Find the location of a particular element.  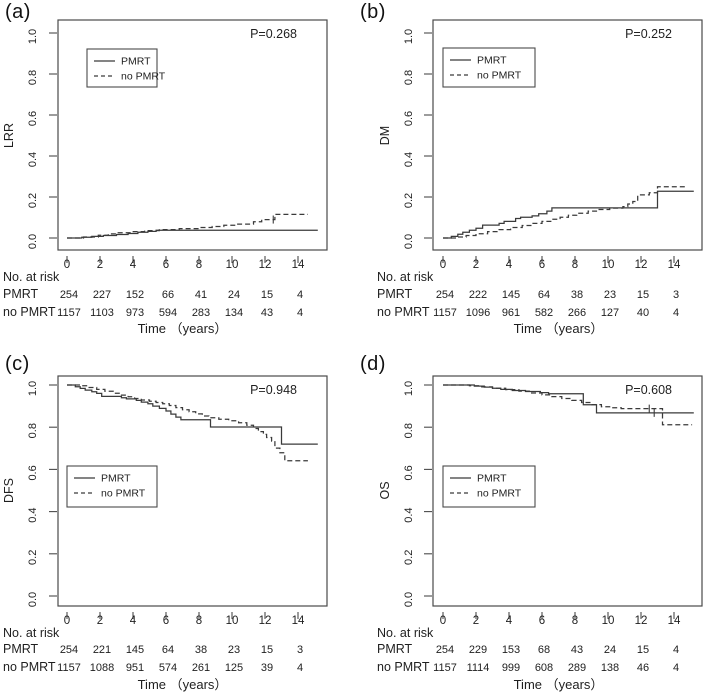

risk-count: 152 is located at coordinates (135, 295).